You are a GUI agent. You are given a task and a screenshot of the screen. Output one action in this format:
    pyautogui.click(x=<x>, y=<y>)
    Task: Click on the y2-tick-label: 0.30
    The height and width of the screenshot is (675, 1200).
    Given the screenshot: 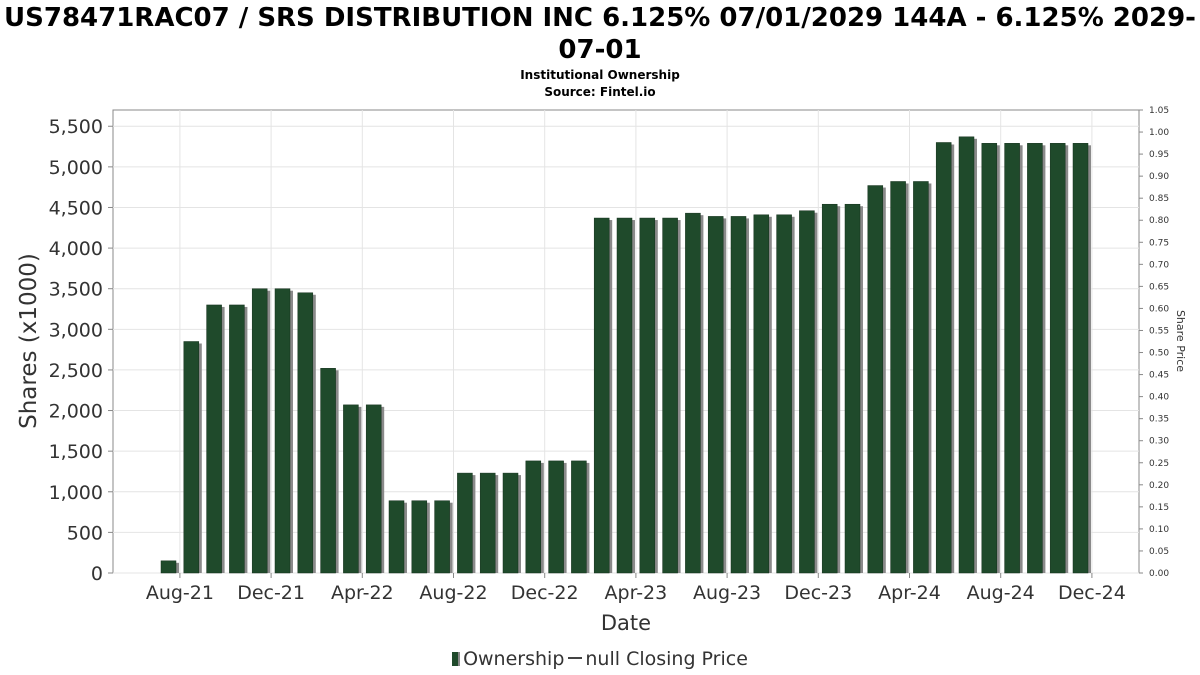 What is the action you would take?
    pyautogui.click(x=1159, y=442)
    